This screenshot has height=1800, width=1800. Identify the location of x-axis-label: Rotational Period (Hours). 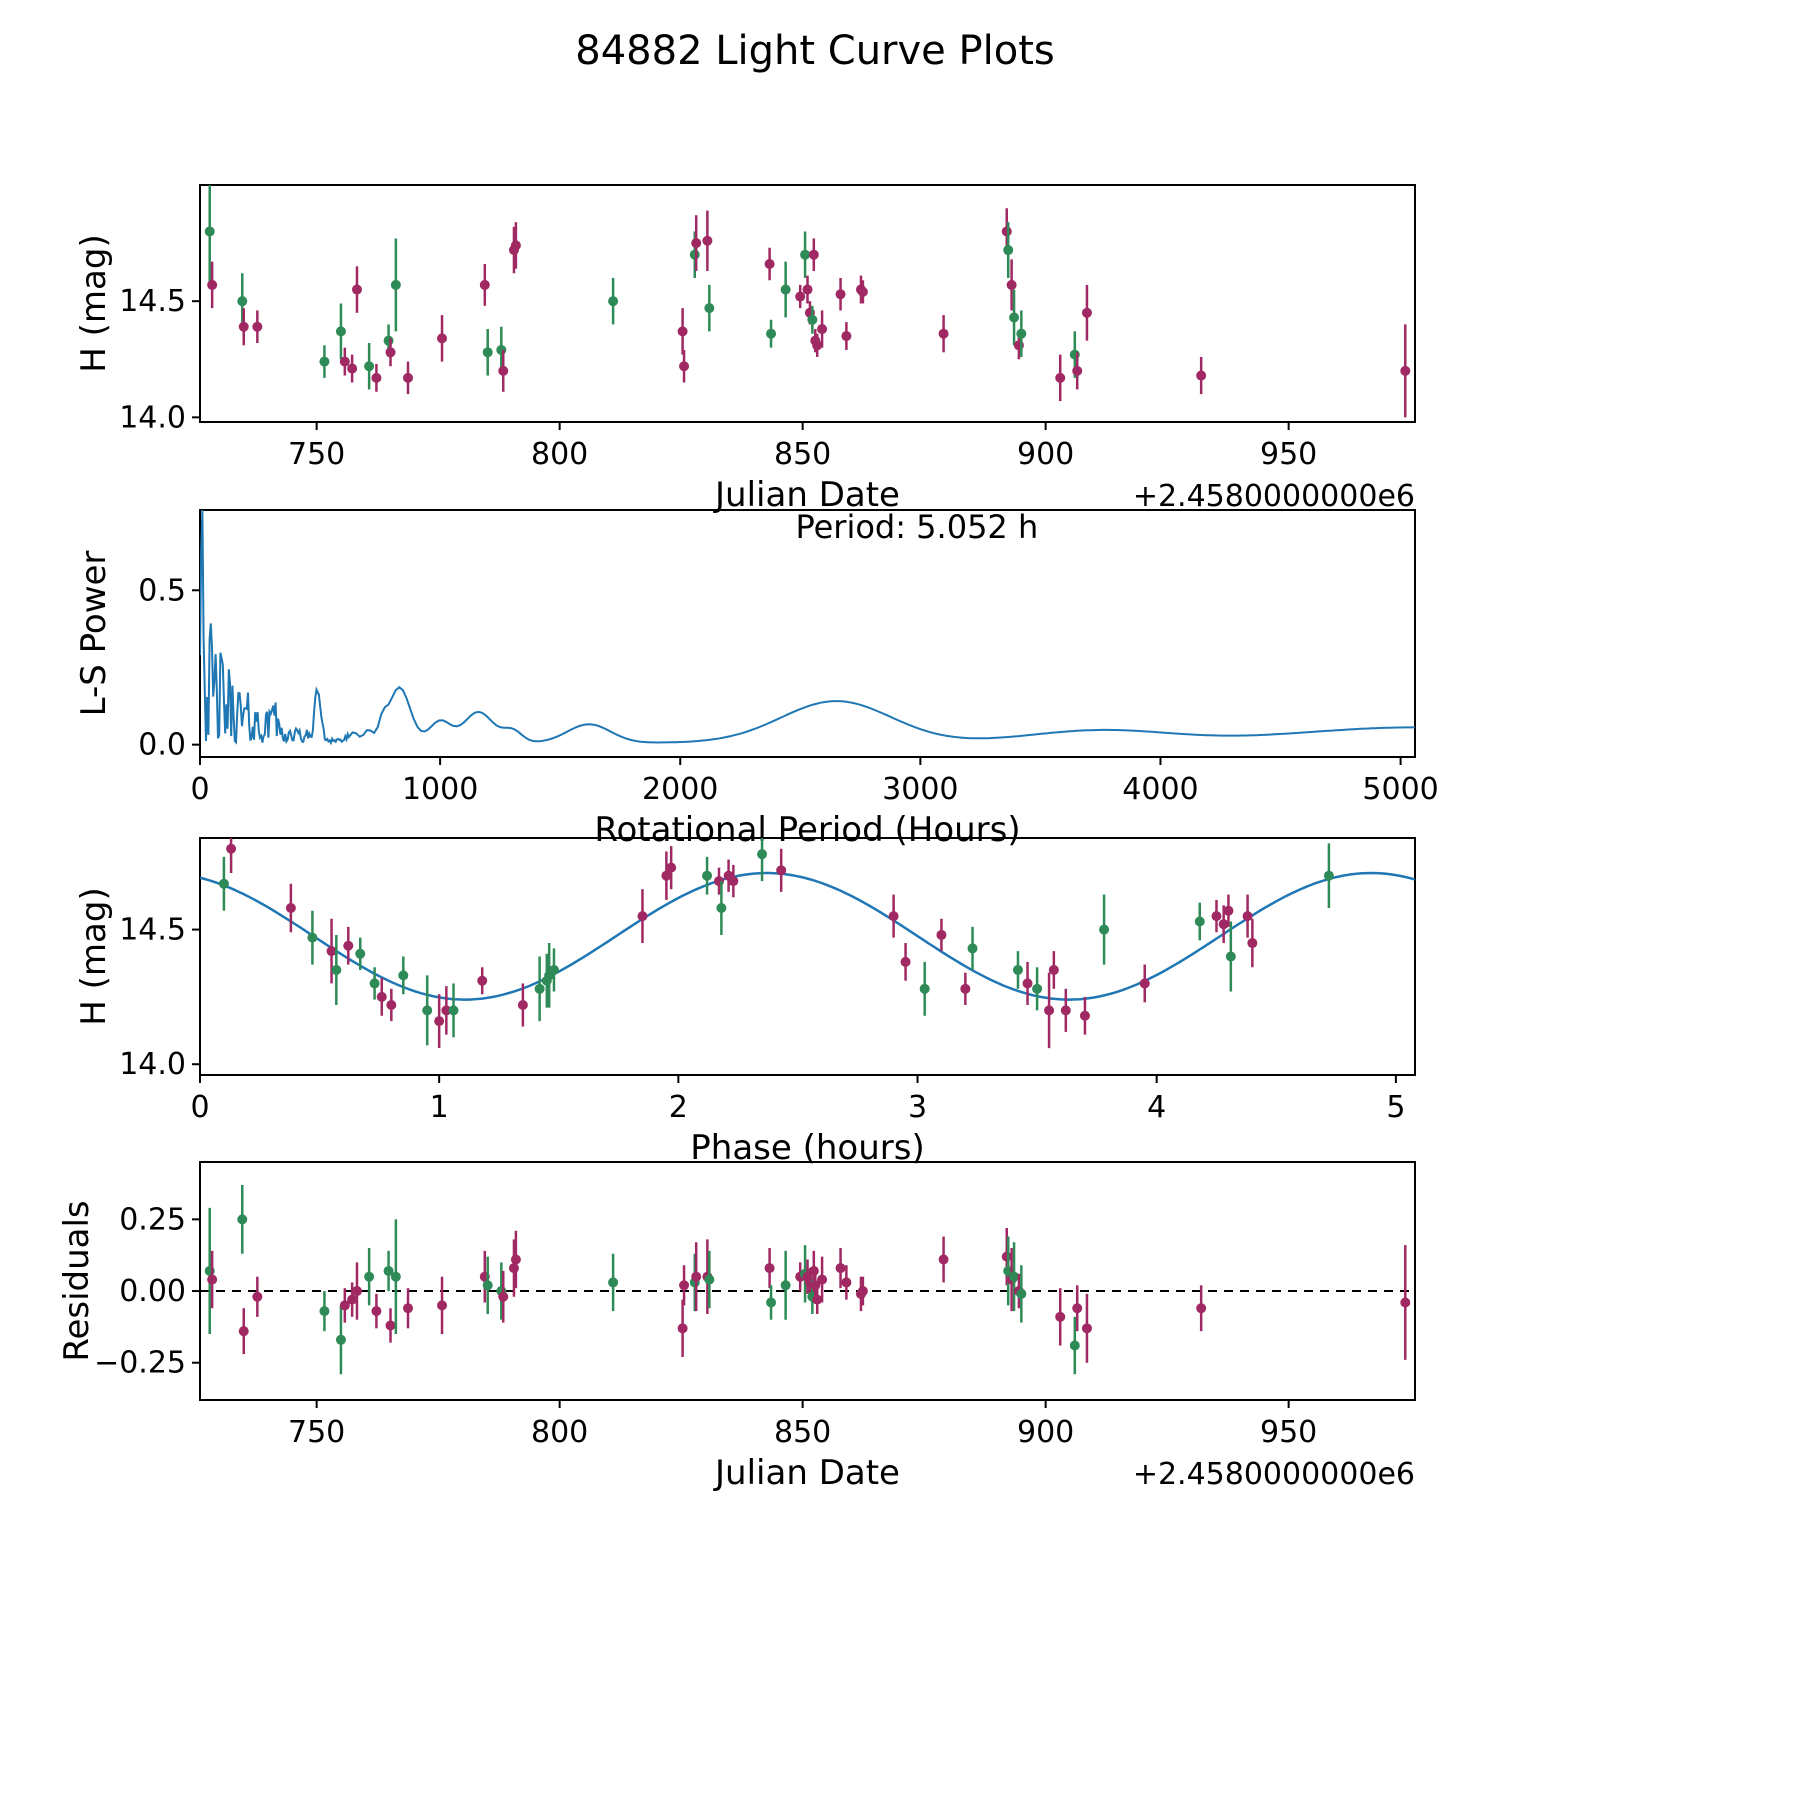
(807, 830).